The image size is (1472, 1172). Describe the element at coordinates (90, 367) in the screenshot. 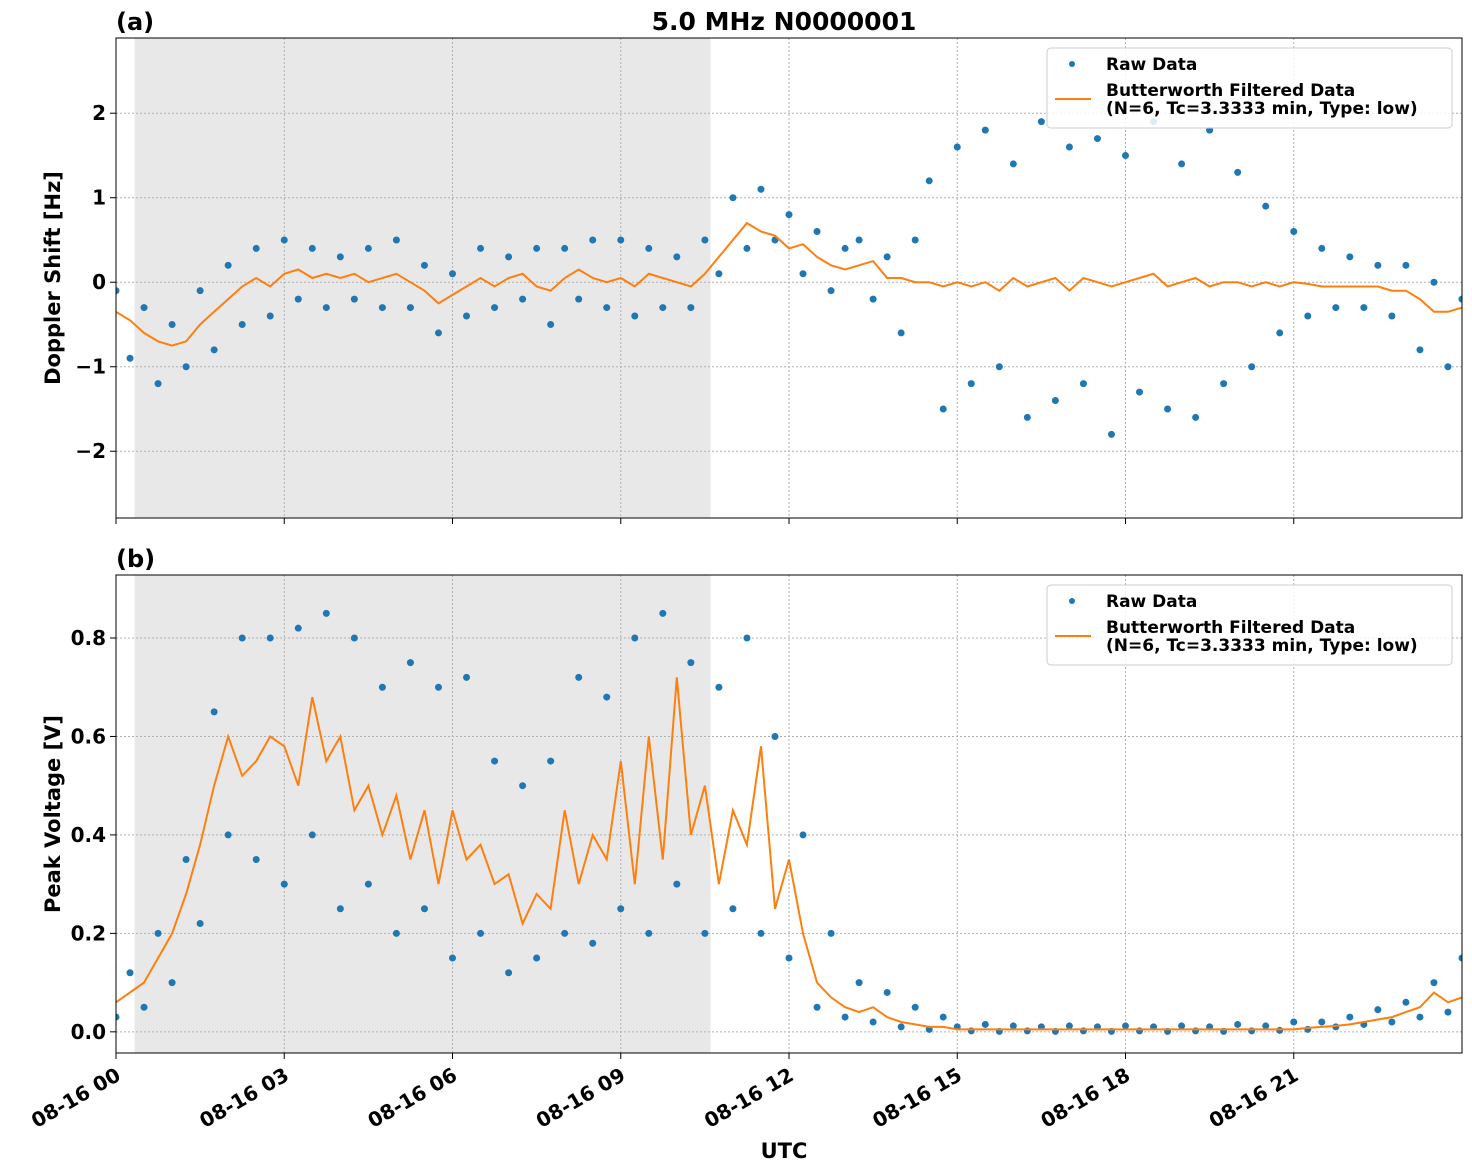

I see `y-tick-label: −1` at that location.